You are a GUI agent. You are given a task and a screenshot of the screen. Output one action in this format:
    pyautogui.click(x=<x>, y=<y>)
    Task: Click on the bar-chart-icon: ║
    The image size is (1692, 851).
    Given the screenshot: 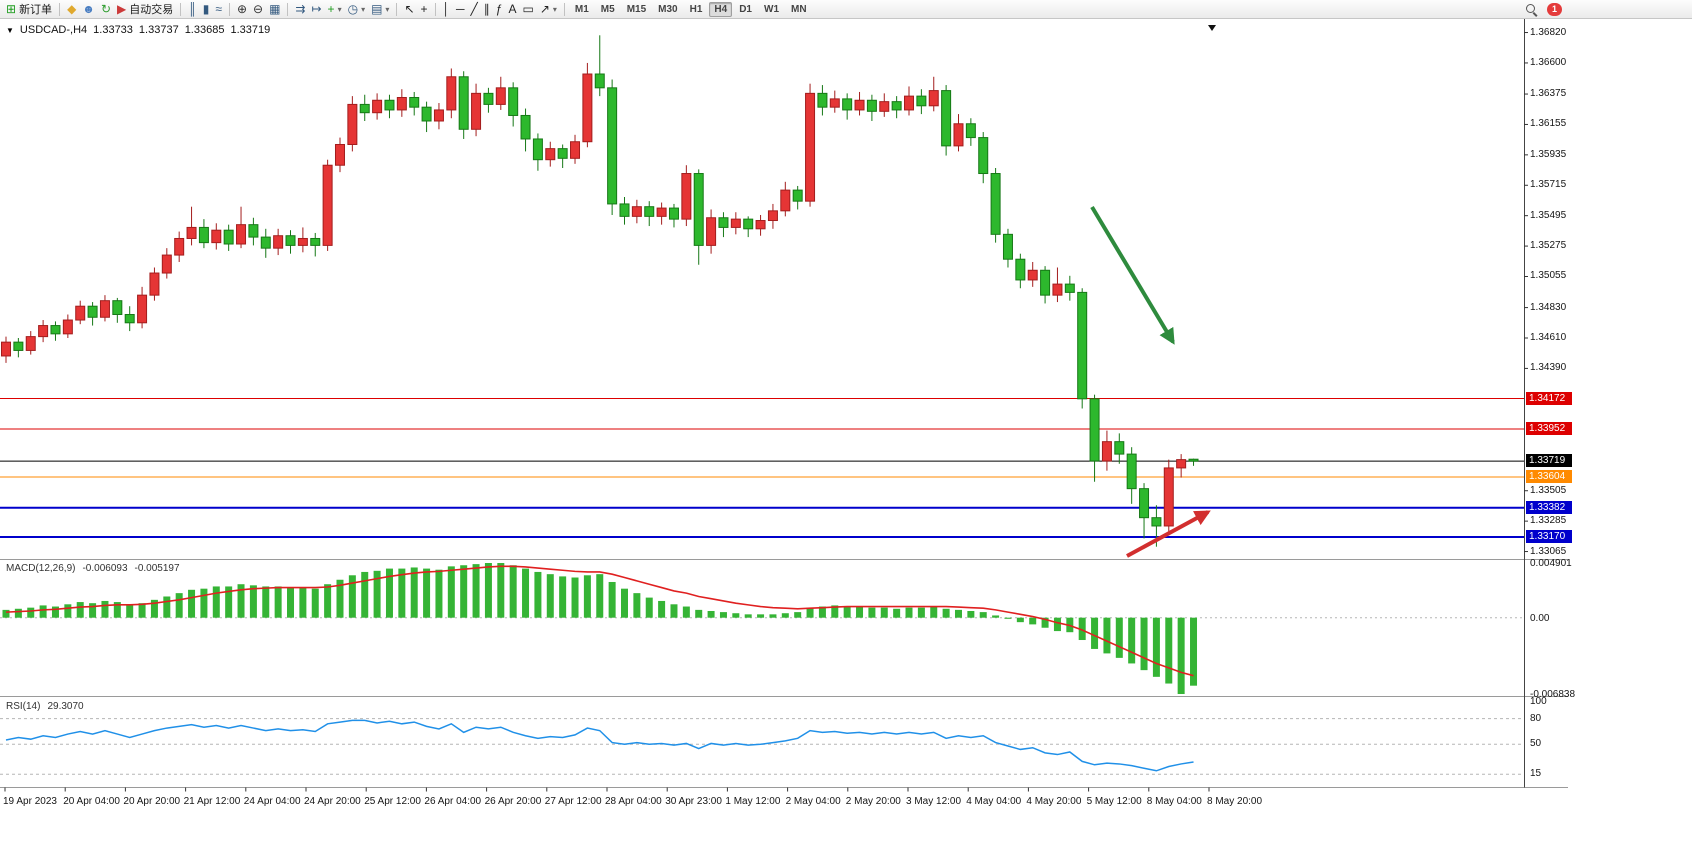 What is the action you would take?
    pyautogui.click(x=192, y=8)
    